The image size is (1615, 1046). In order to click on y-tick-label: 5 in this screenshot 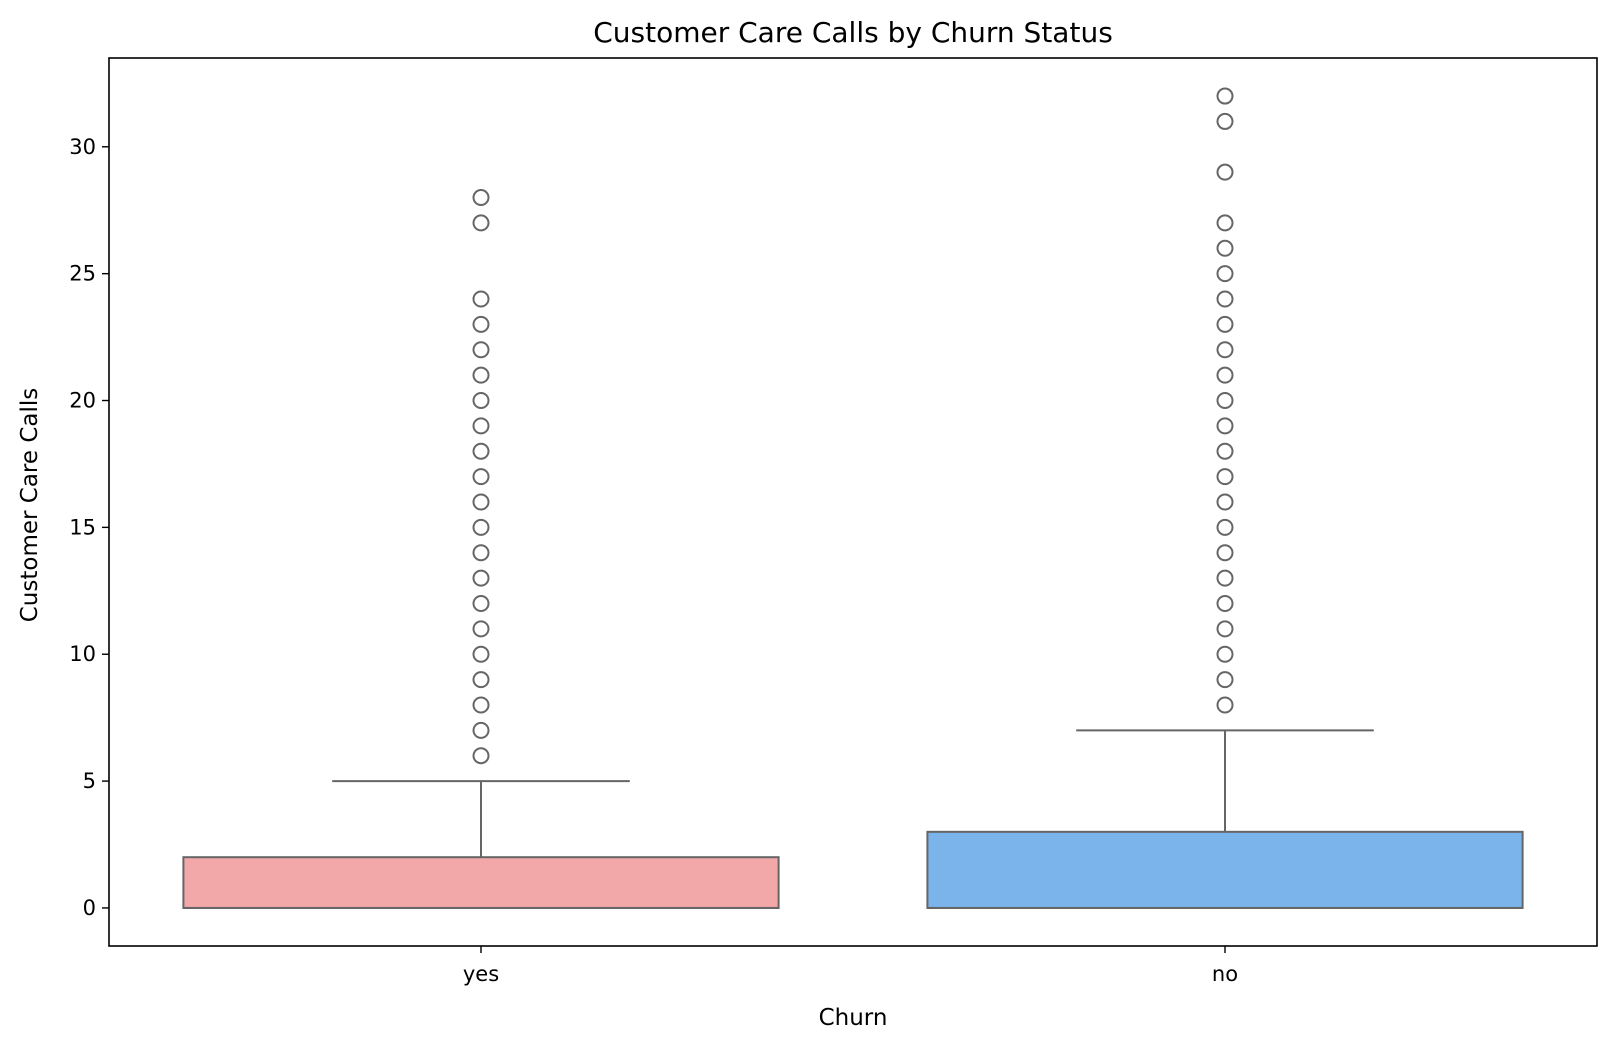, I will do `click(89, 781)`.